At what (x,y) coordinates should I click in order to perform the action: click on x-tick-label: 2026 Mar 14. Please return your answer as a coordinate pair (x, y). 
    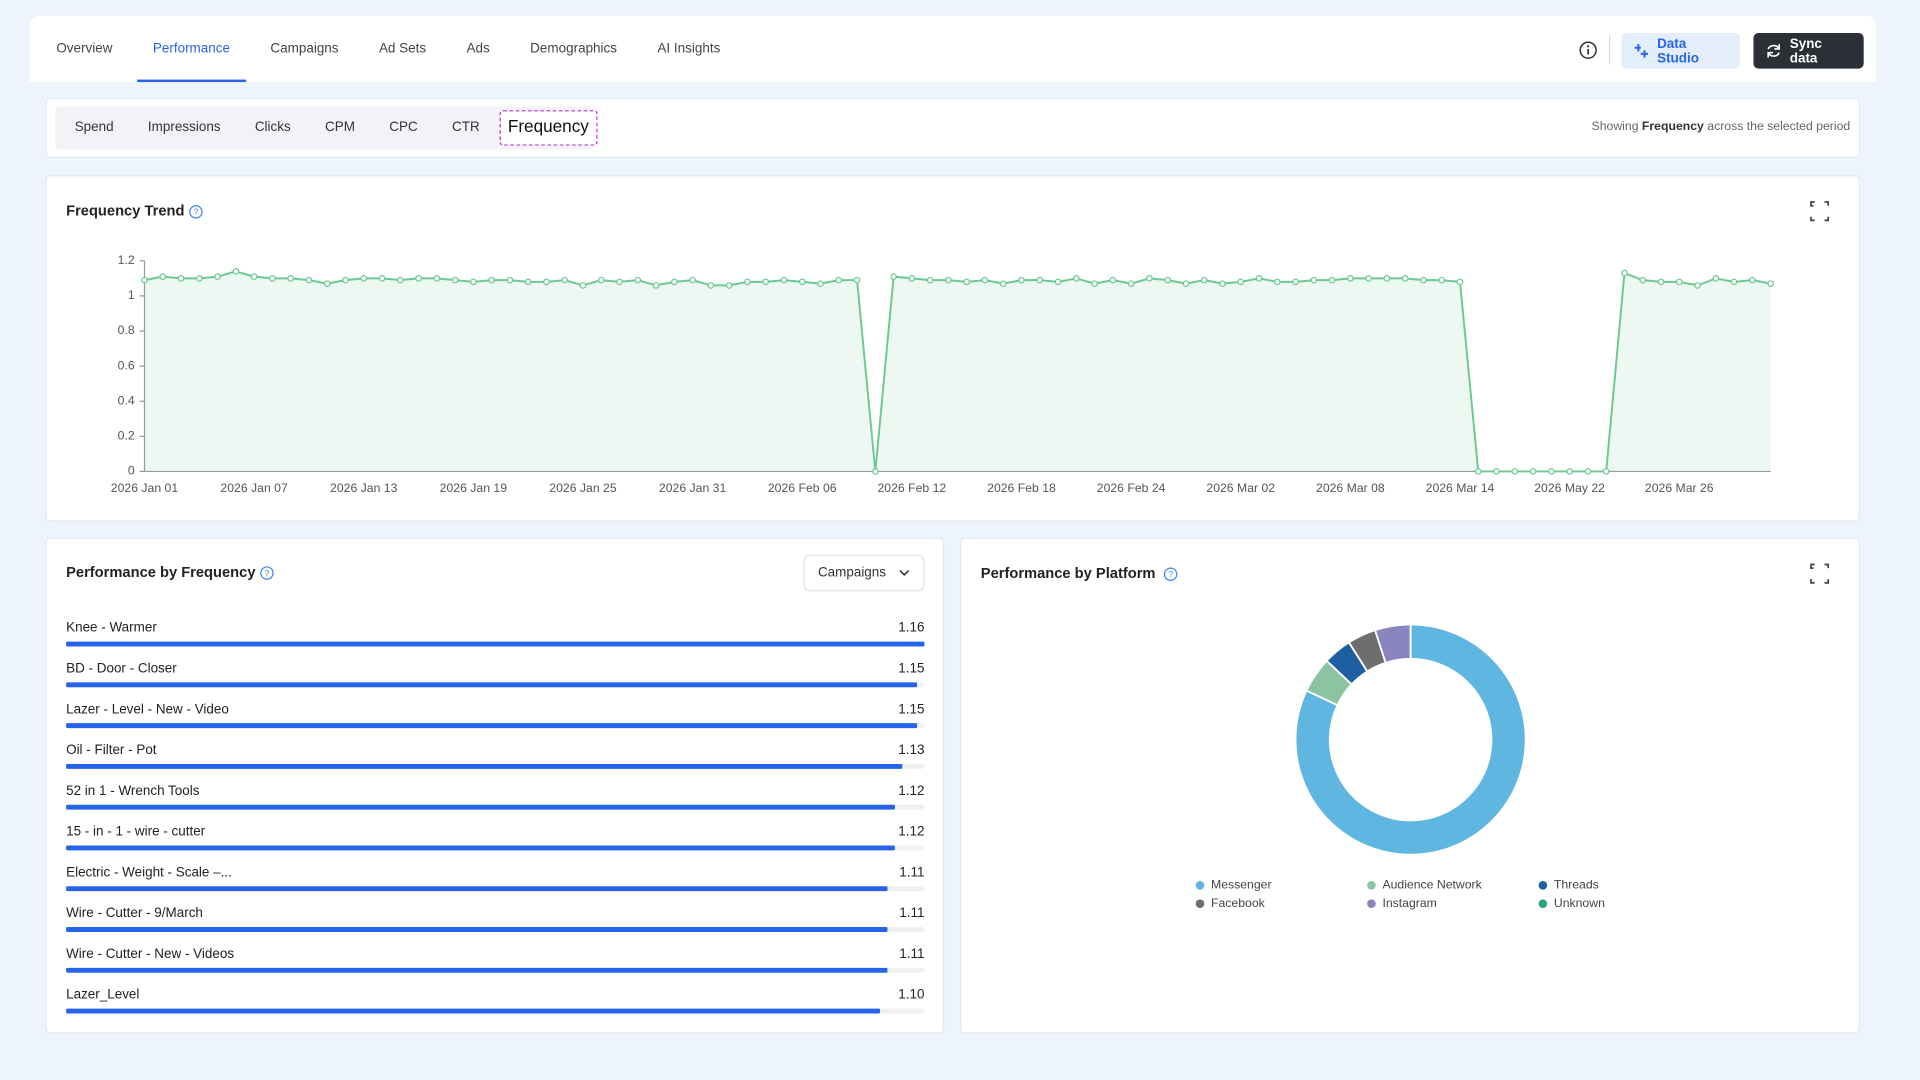
    Looking at the image, I should click on (1460, 488).